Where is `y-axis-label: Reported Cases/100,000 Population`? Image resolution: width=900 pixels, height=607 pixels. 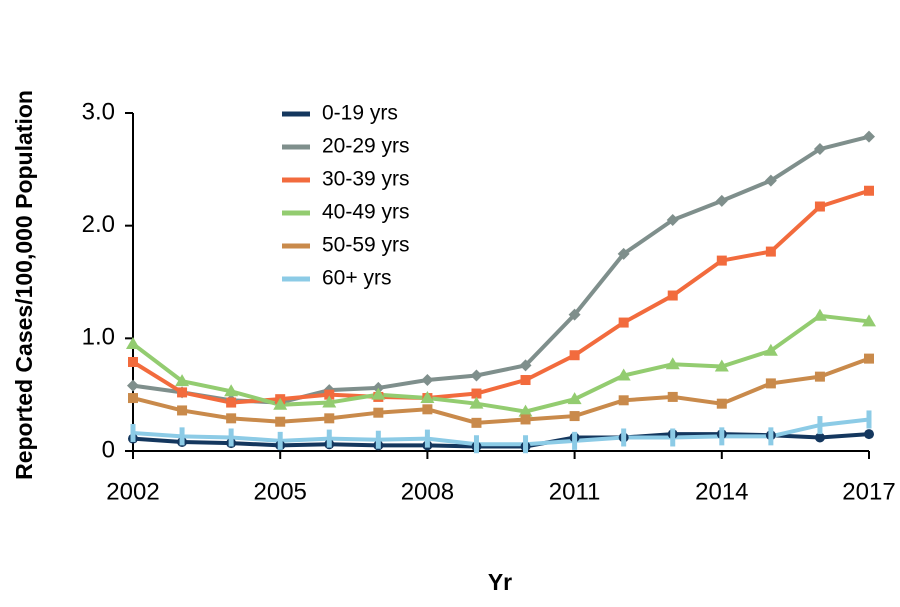
y-axis-label: Reported Cases/100,000 Population is located at coordinates (24, 285).